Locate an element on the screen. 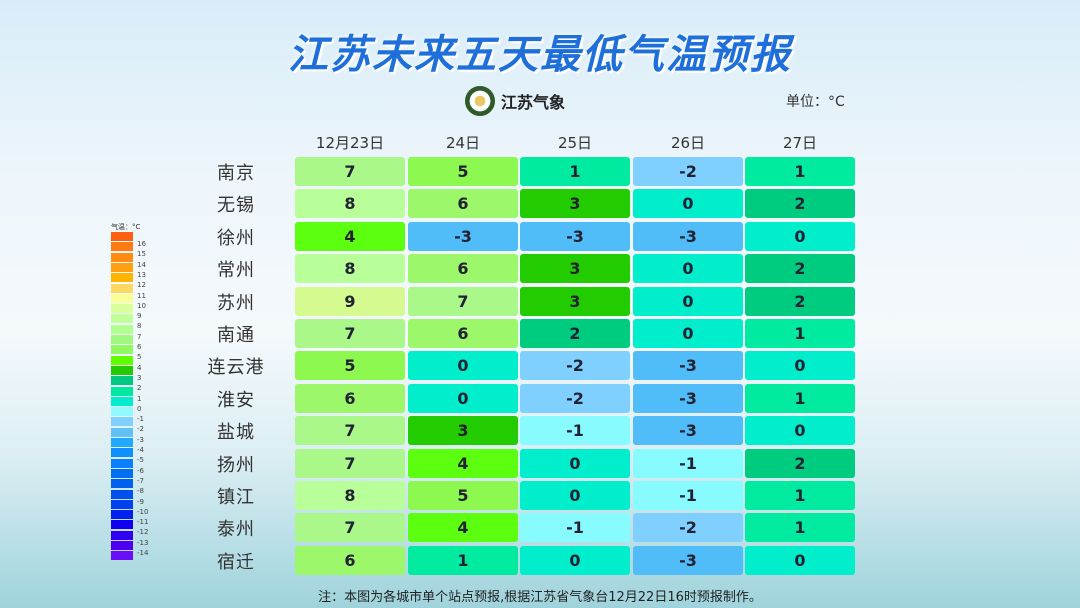  legend-label: -7 is located at coordinates (140, 480).